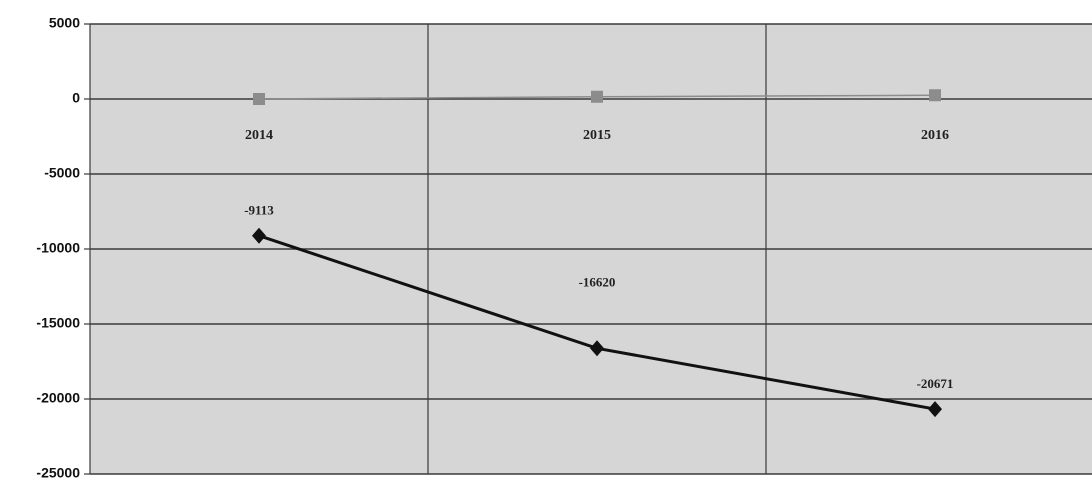 Image resolution: width=1092 pixels, height=481 pixels. I want to click on data-label: -9113, so click(259, 210).